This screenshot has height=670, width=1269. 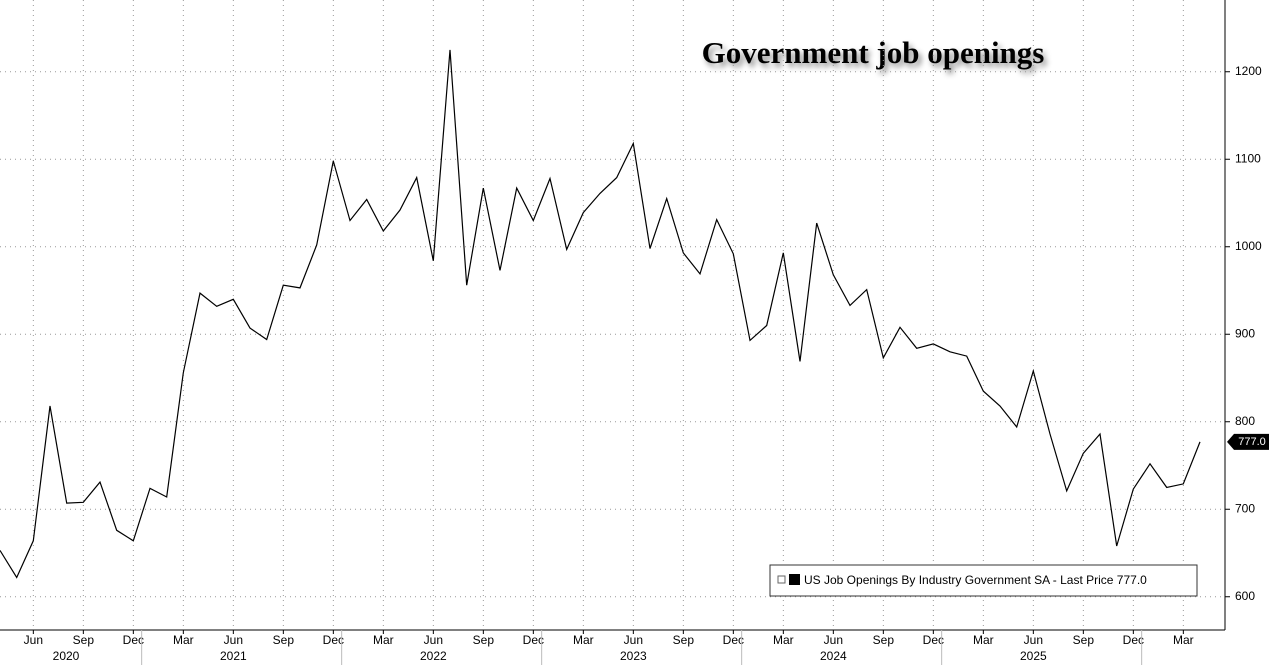 What do you see at coordinates (1248, 246) in the screenshot?
I see `y-tick-label: 1000` at bounding box center [1248, 246].